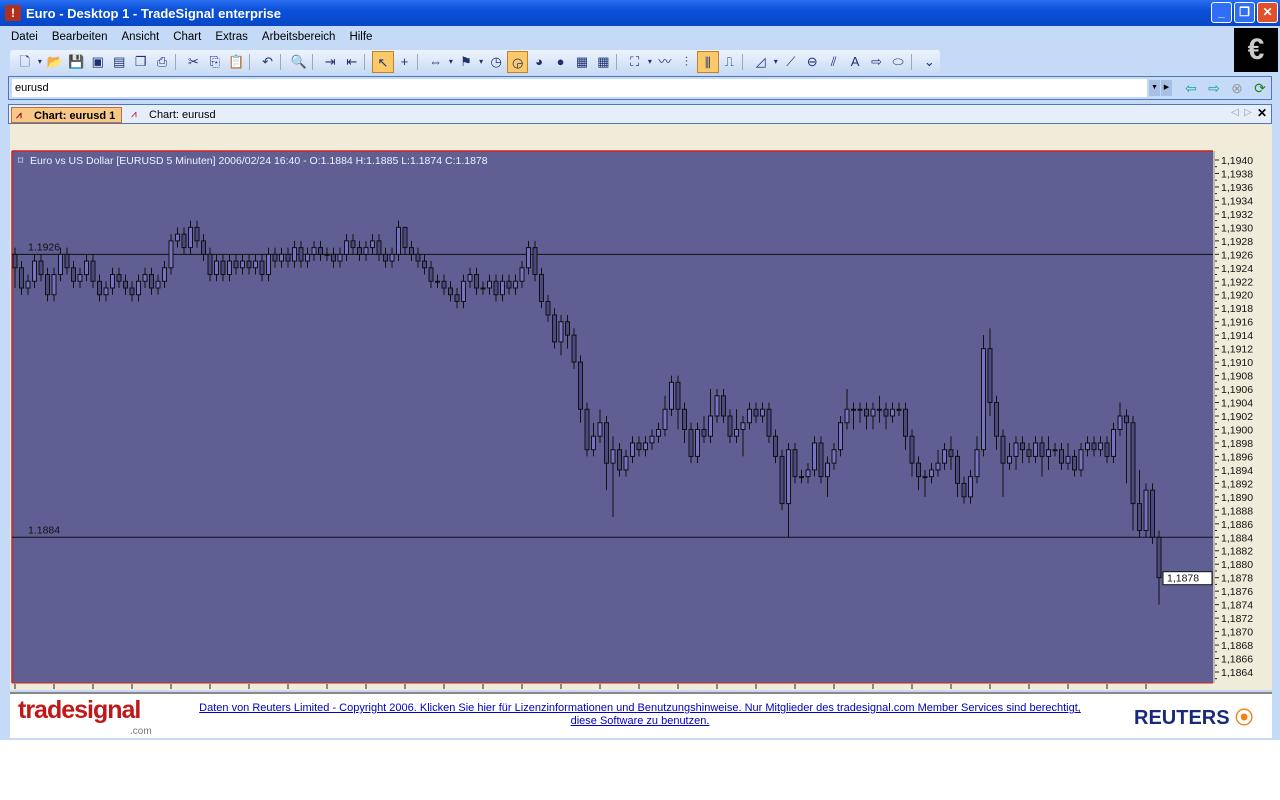  I want to click on app-icon: !, so click(13, 13).